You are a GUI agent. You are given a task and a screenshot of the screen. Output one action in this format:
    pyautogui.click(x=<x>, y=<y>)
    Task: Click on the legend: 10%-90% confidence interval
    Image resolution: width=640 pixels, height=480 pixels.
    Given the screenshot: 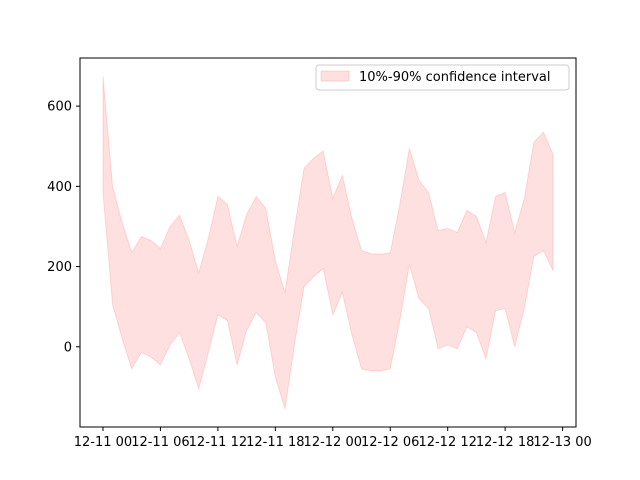 What is the action you would take?
    pyautogui.click(x=442, y=77)
    